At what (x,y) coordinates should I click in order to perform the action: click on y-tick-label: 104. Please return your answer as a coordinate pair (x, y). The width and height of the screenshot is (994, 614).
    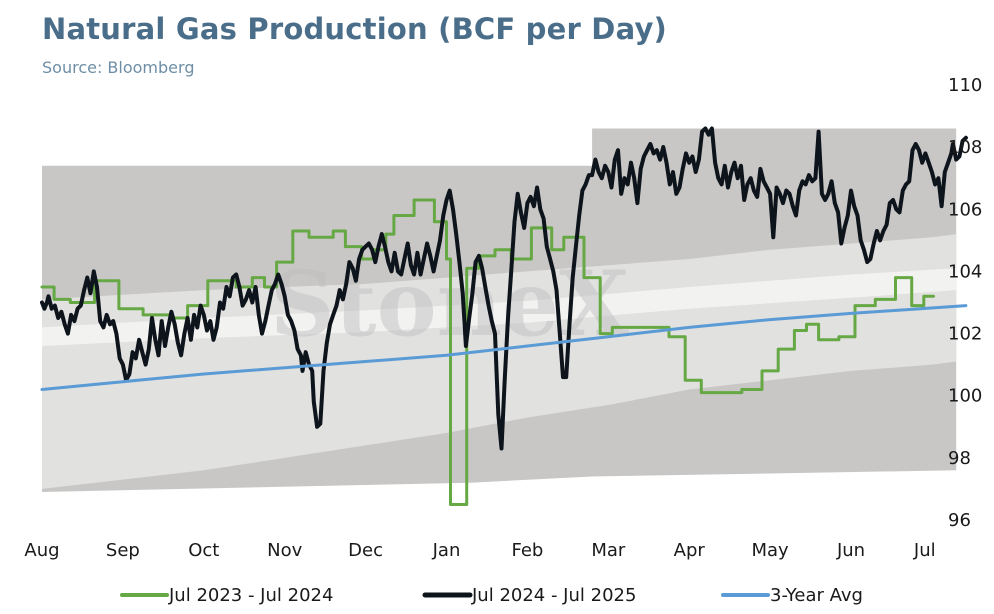
    Looking at the image, I should click on (965, 271).